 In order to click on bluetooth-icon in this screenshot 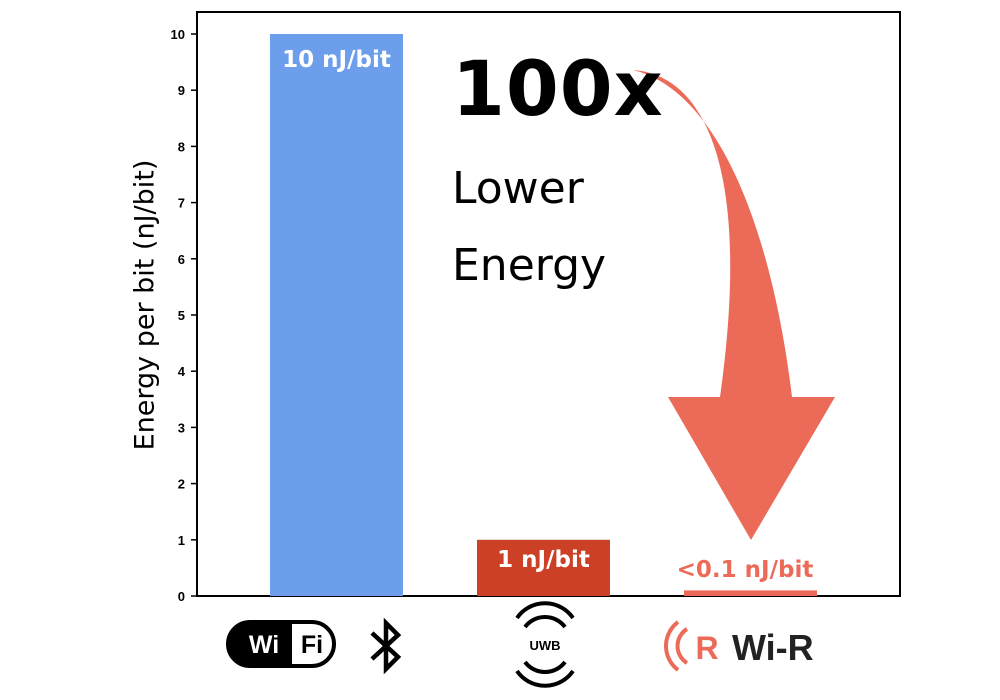, I will do `click(386, 646)`.